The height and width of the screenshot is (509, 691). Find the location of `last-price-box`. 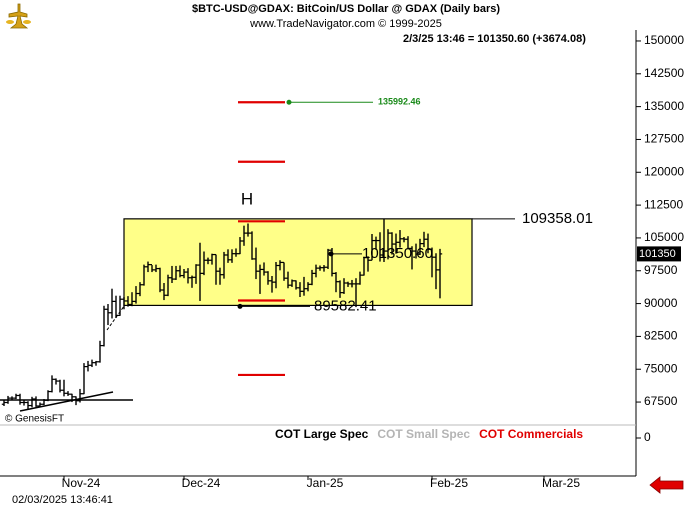

last-price-box is located at coordinates (659, 254).